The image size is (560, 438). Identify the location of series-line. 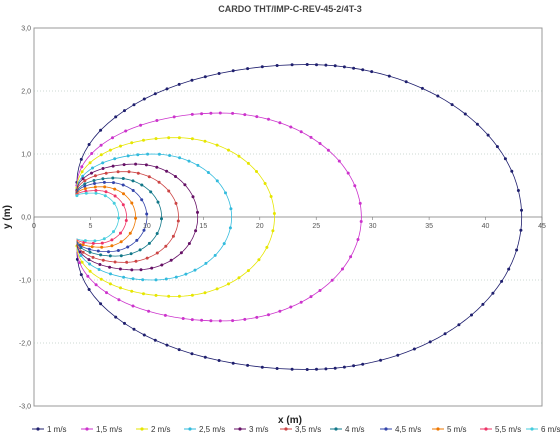
(119, 217).